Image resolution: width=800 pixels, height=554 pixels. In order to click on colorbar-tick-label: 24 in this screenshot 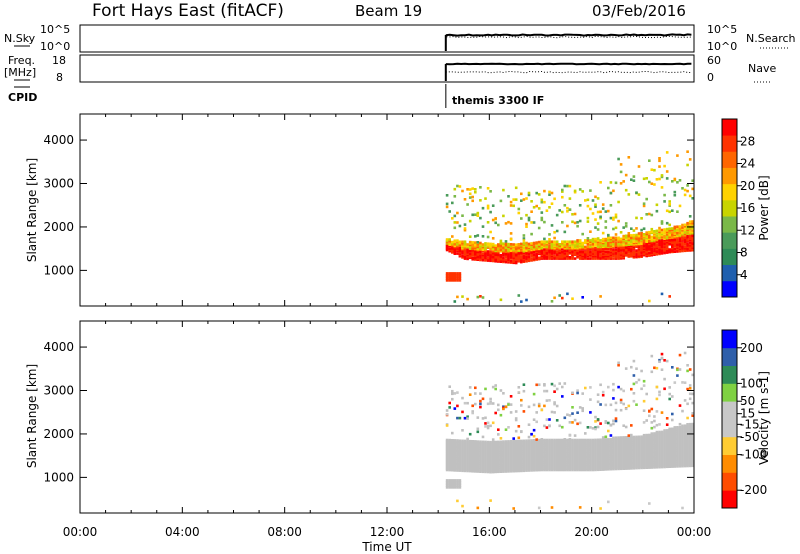, I will do `click(747, 164)`.